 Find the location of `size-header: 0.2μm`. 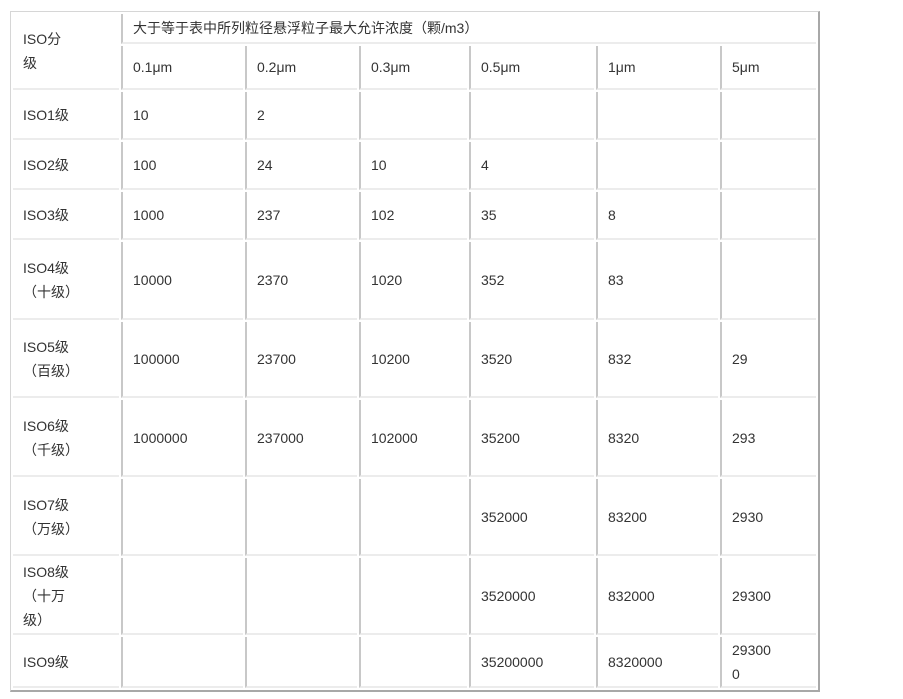

size-header: 0.2μm is located at coordinates (301, 68).